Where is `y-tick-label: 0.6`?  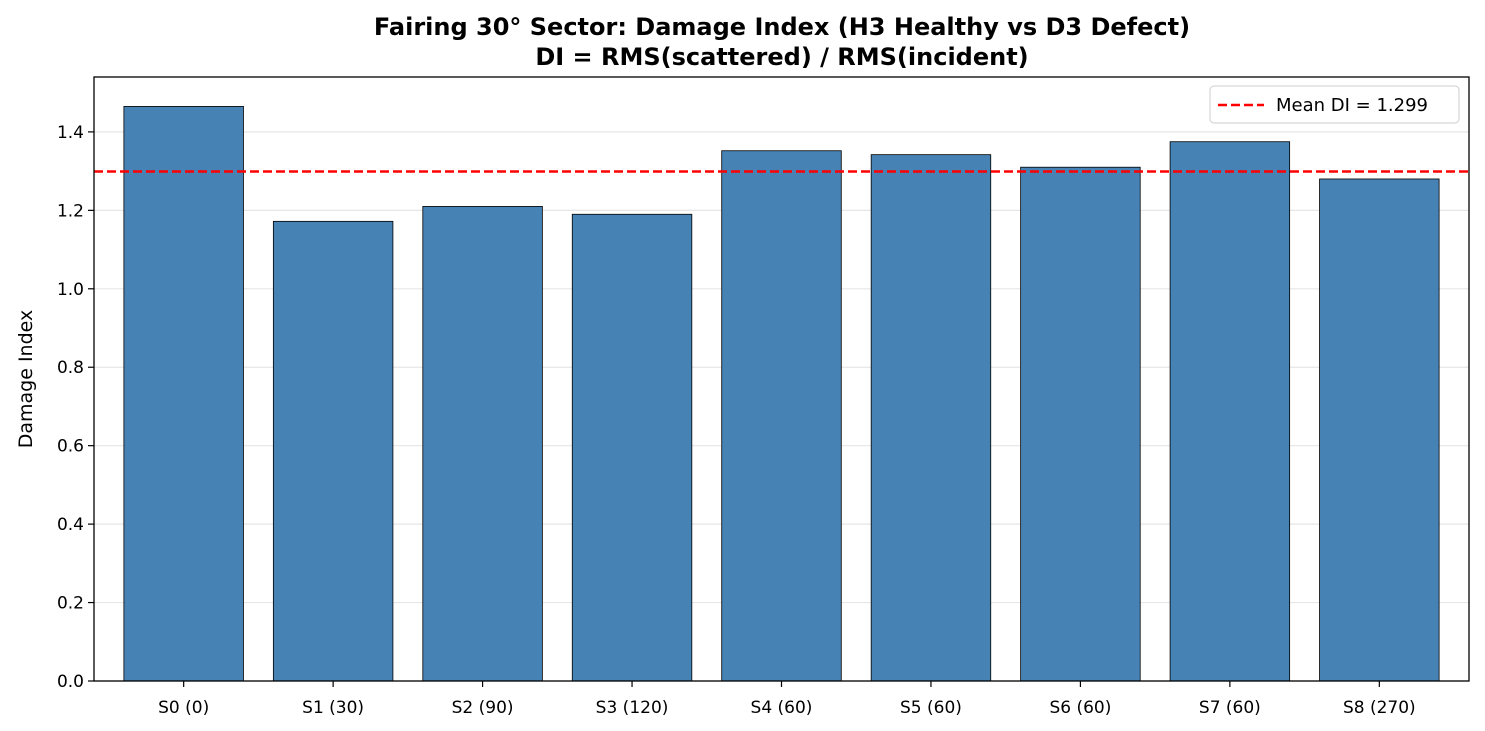
y-tick-label: 0.6 is located at coordinates (70, 447).